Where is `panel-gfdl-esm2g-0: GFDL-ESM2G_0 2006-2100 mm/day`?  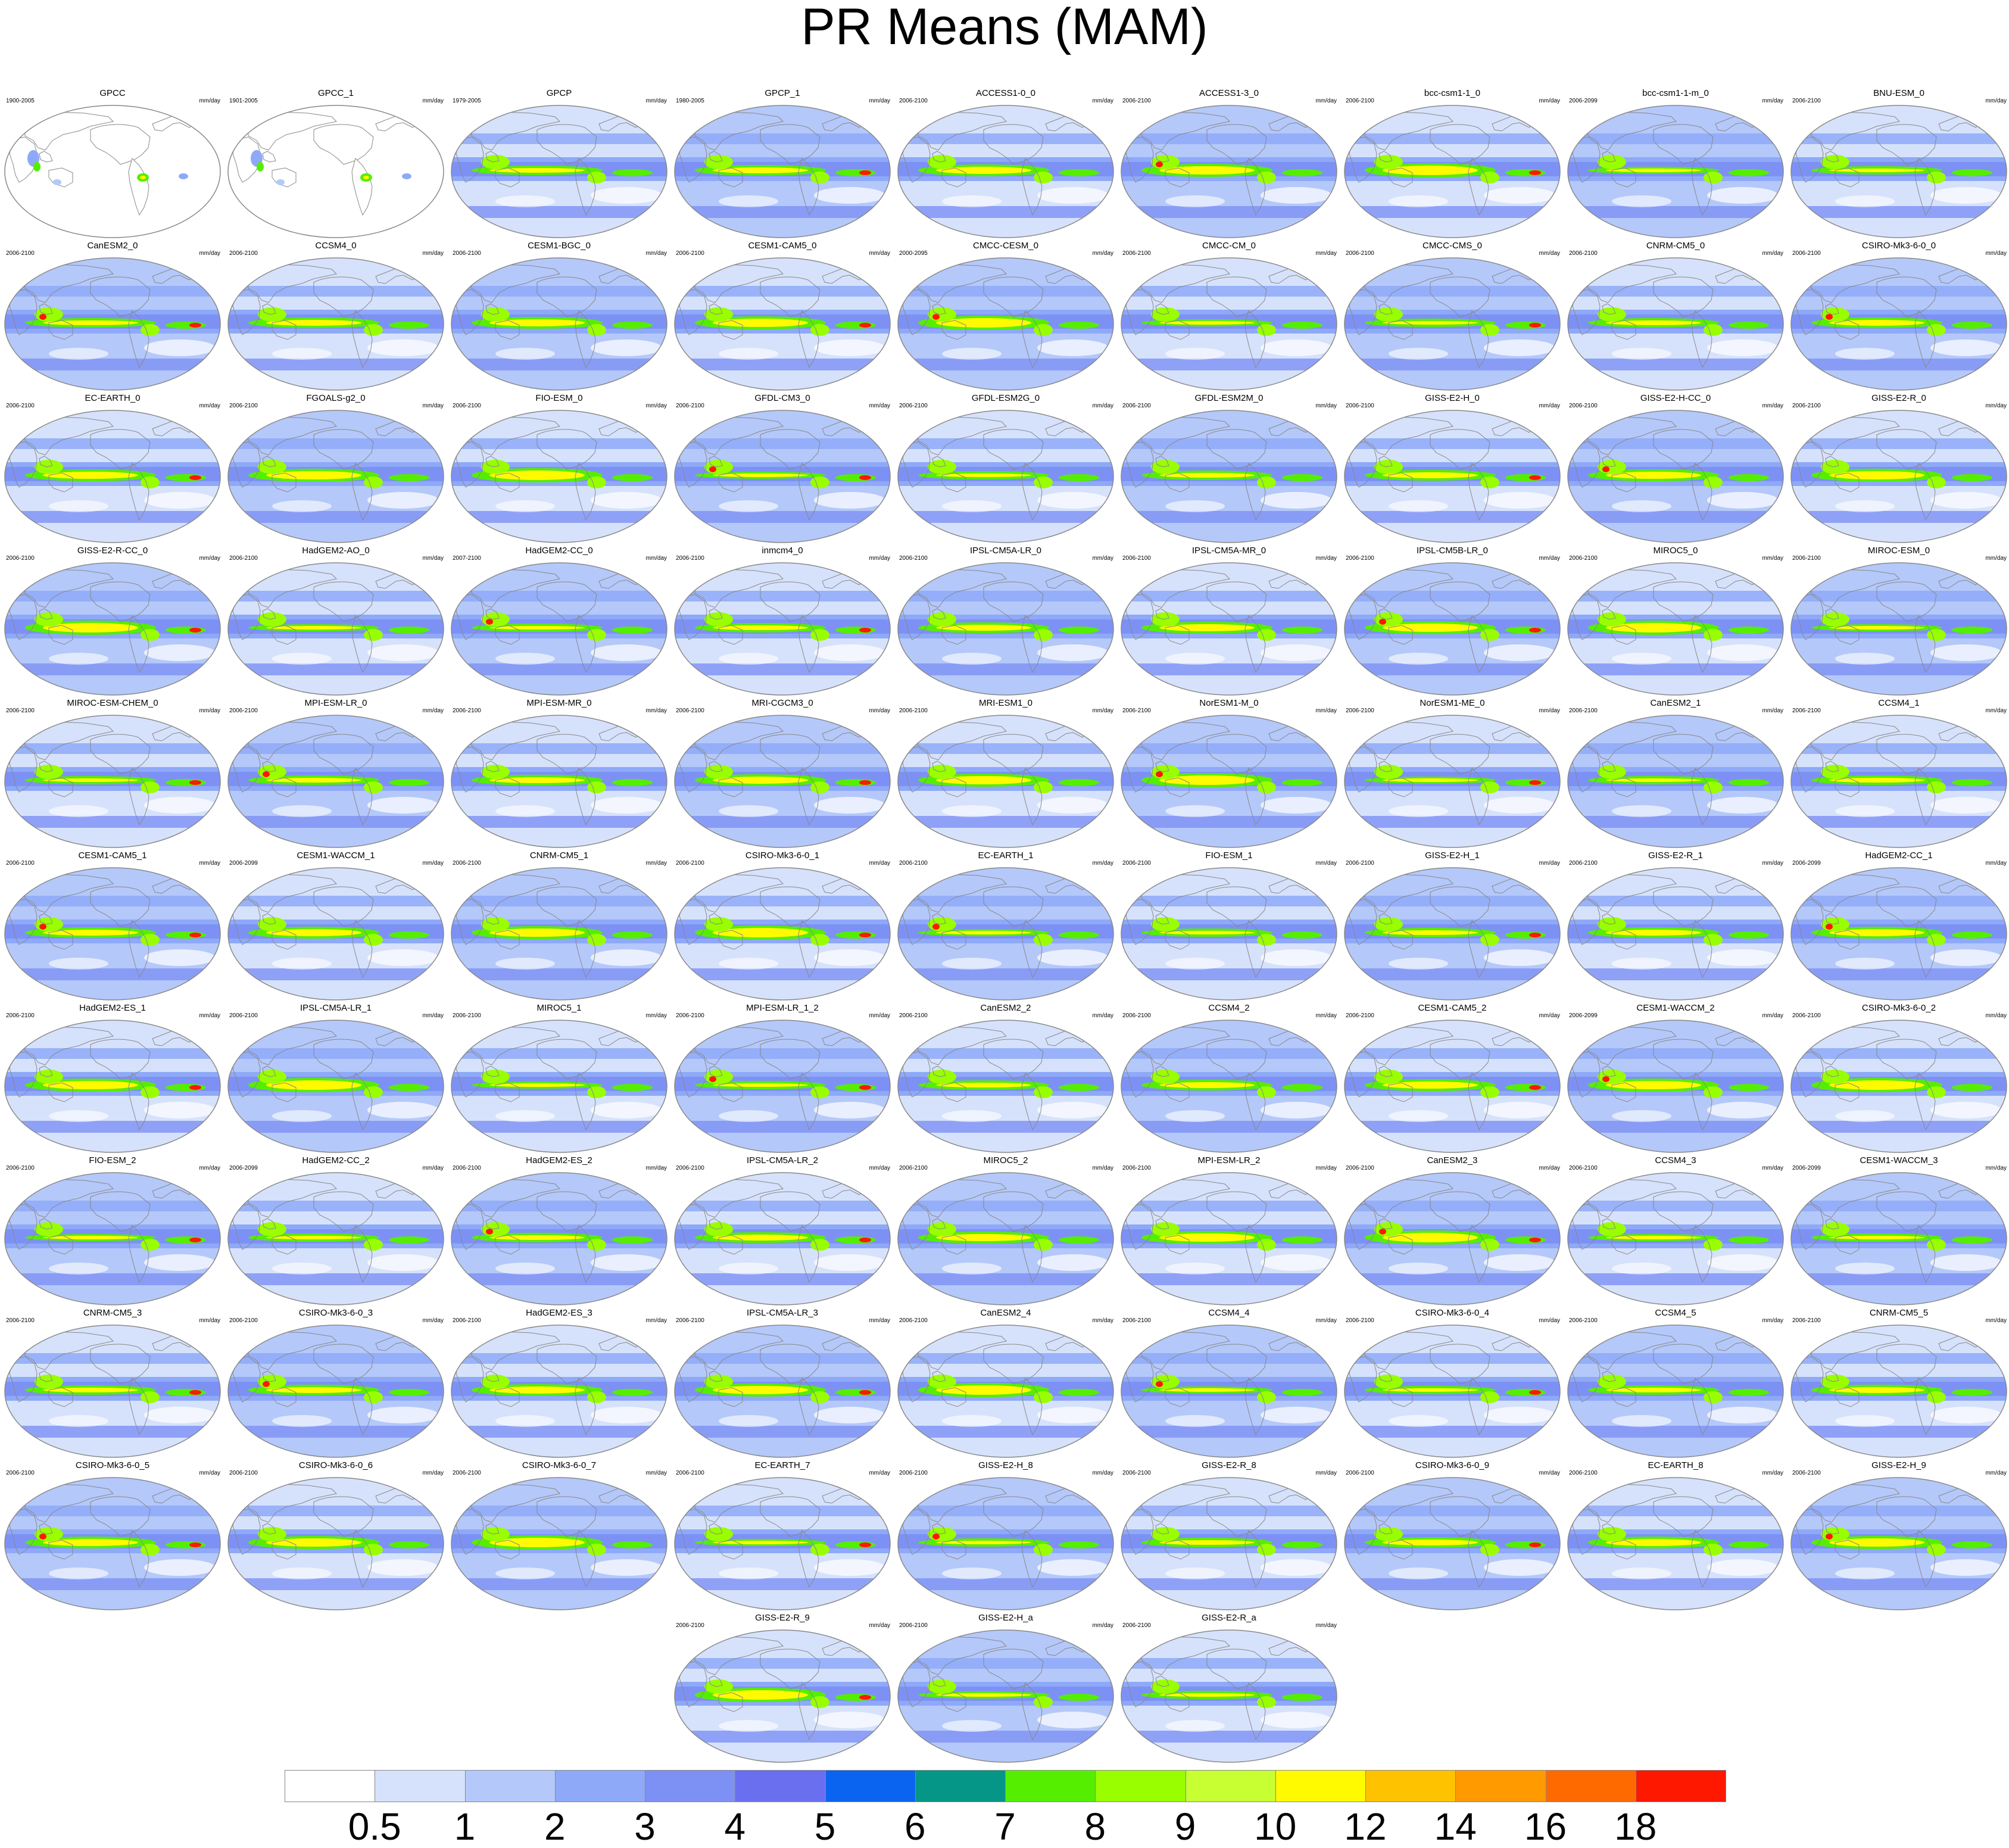 panel-gfdl-esm2g-0: GFDL-ESM2G_0 2006-2100 mm/day is located at coordinates (1005, 468).